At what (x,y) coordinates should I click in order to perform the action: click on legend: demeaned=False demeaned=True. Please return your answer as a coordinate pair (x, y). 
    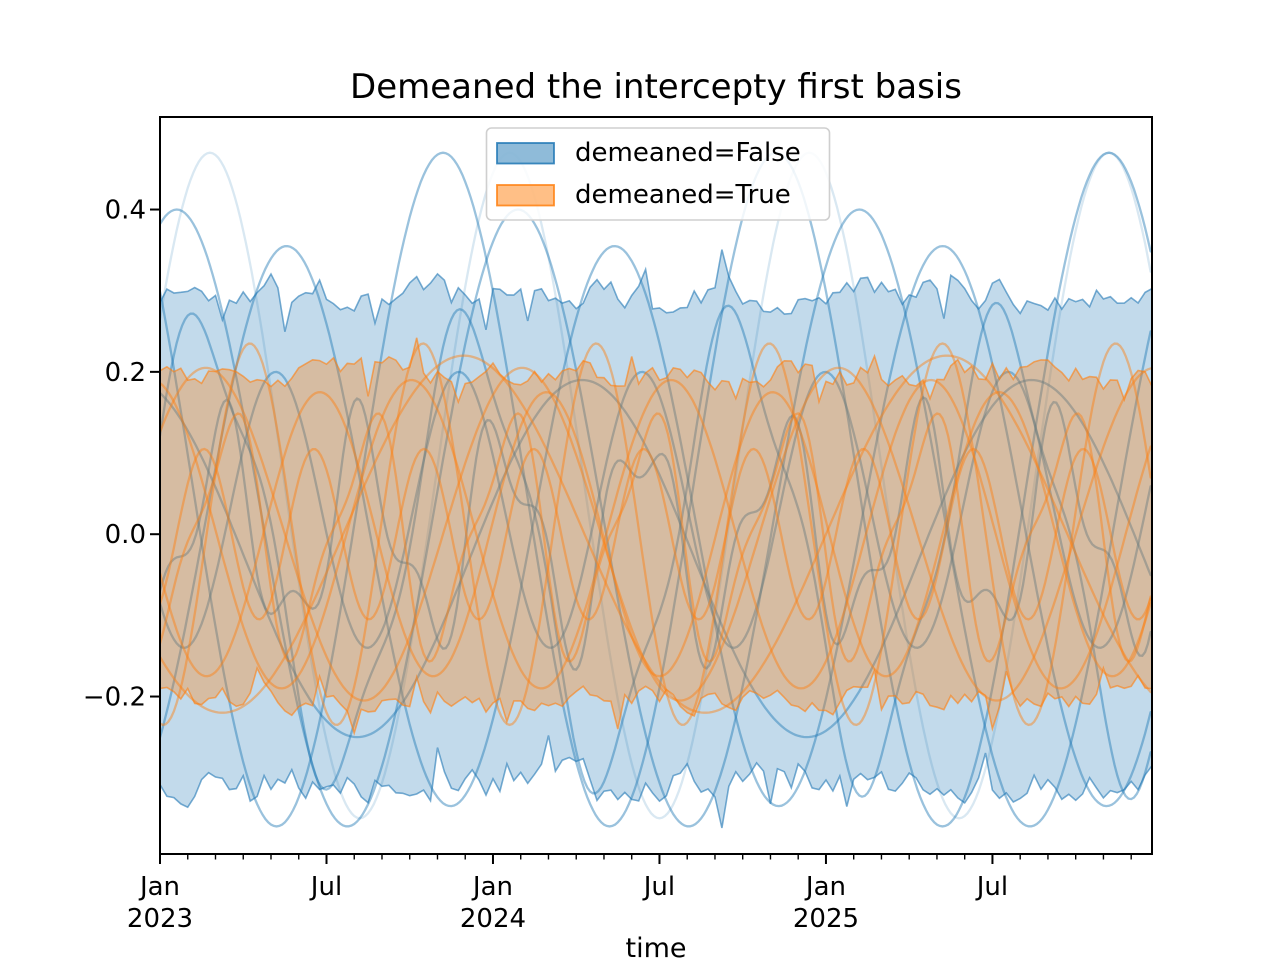
    Looking at the image, I should click on (658, 174).